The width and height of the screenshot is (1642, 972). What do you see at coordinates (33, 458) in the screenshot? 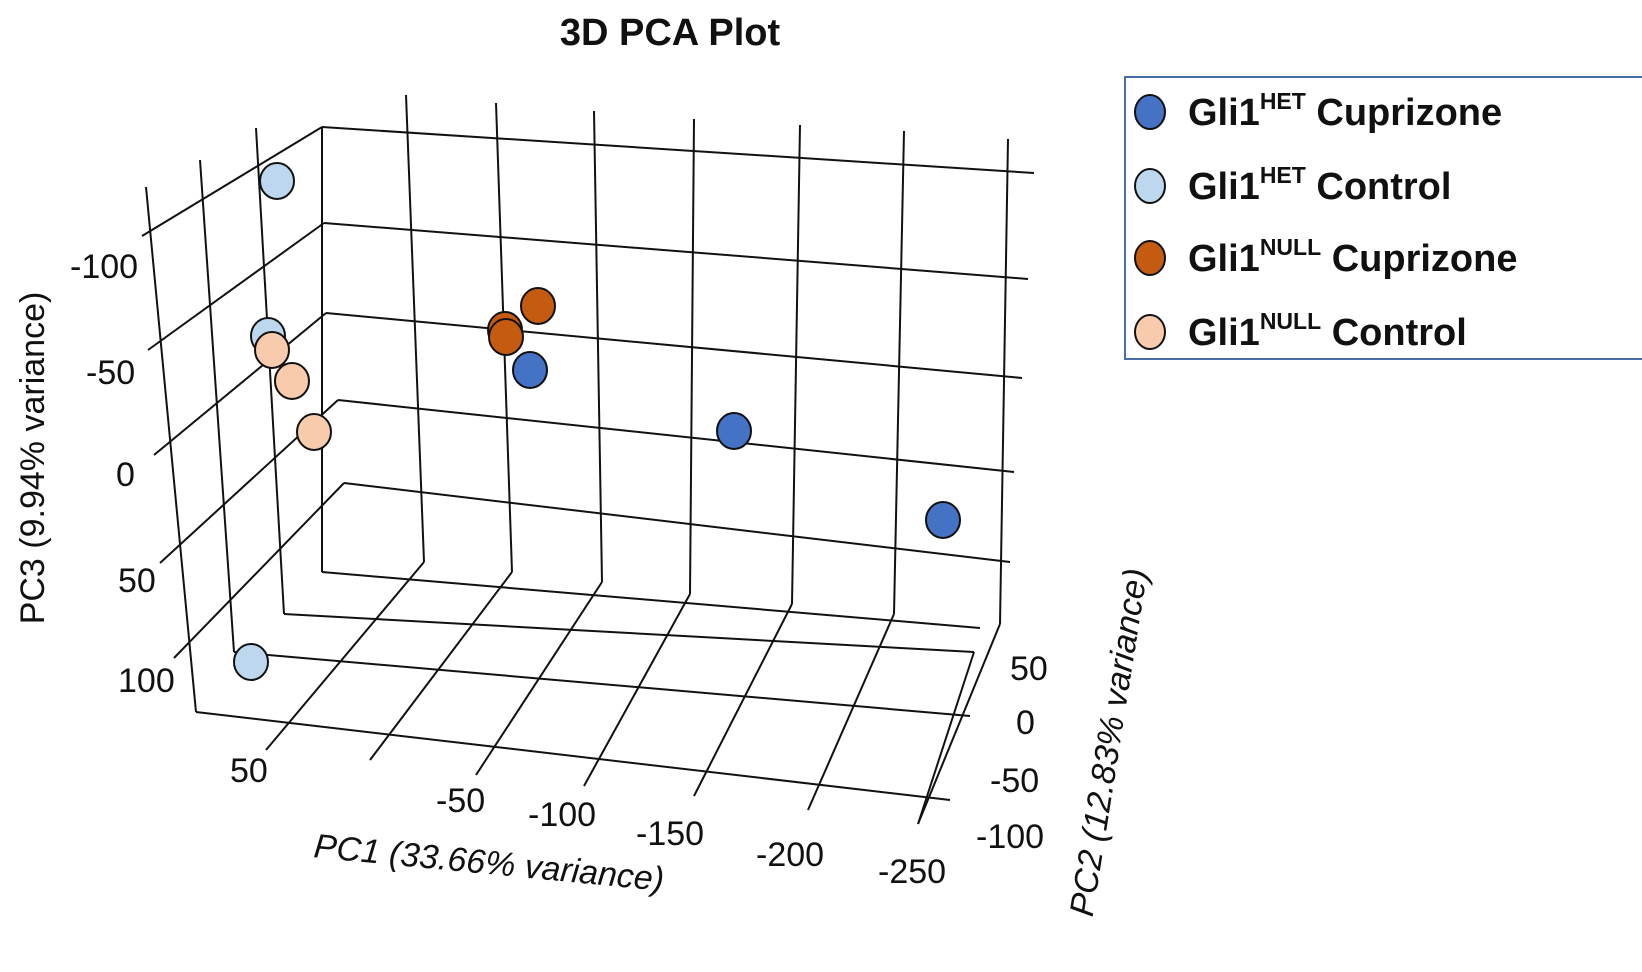
I see `pc3-axis-label: PC3 (9.94% variance)` at bounding box center [33, 458].